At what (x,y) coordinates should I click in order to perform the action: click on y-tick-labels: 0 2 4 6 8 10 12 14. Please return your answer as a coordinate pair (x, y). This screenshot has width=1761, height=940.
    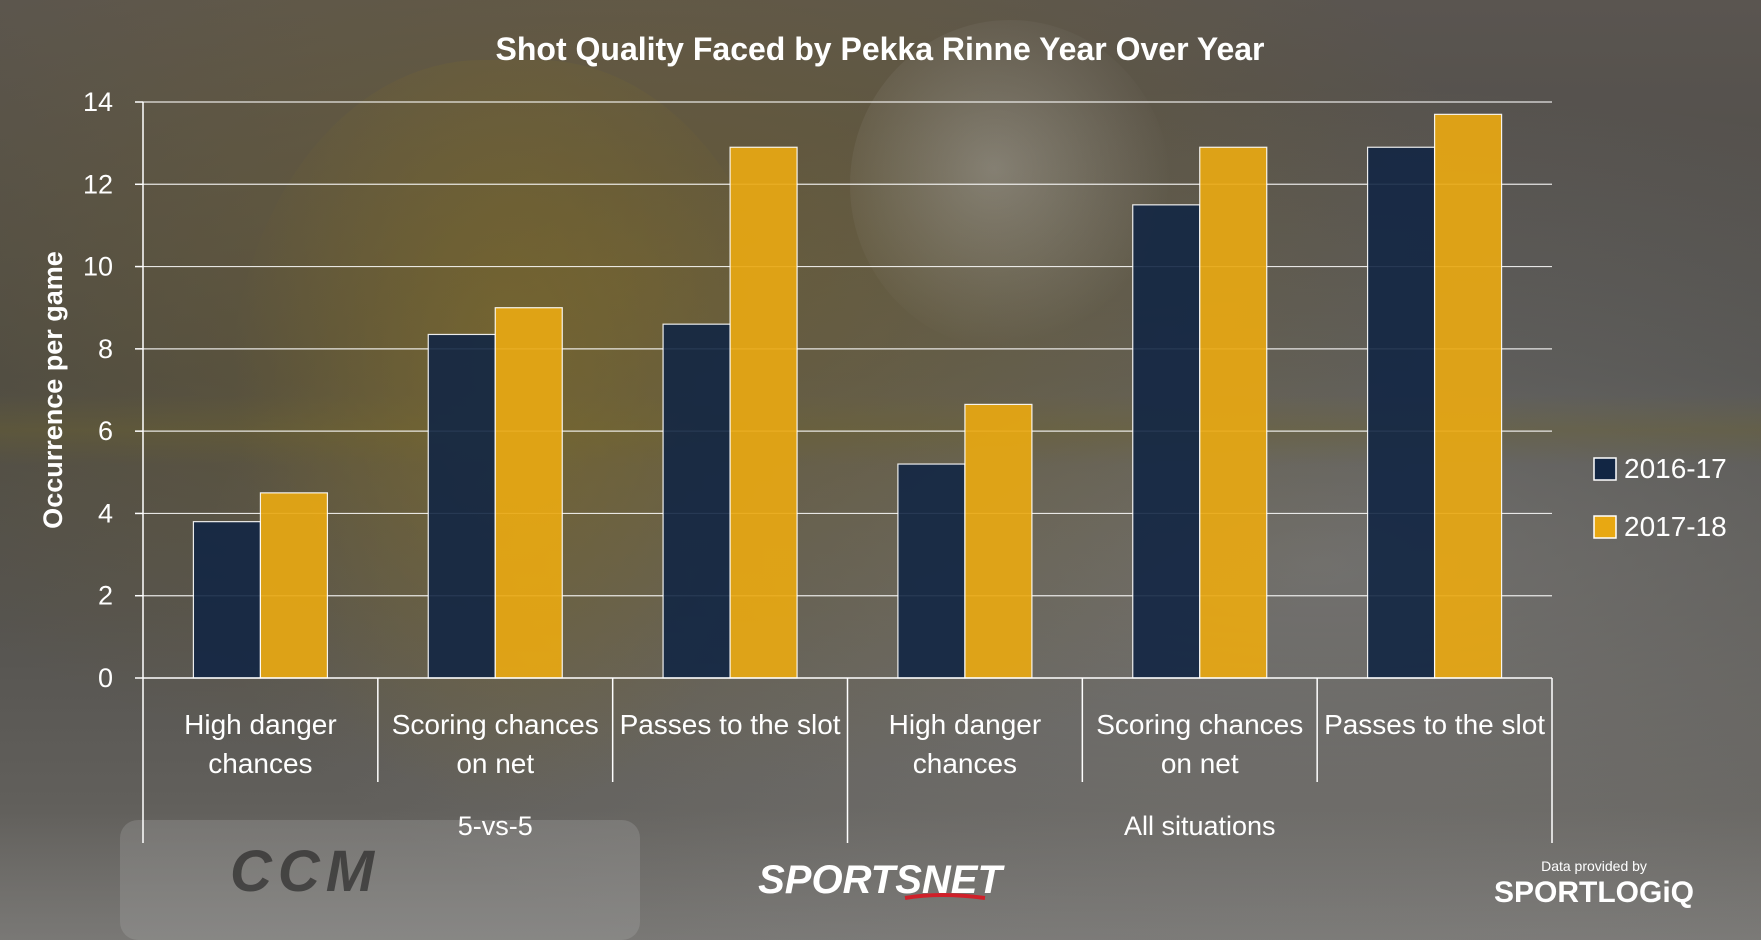
    Looking at the image, I should click on (98, 390).